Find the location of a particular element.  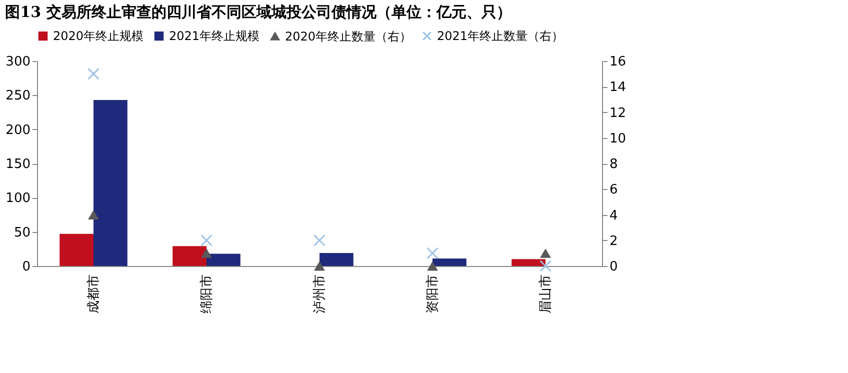

x-tick-label: 成都市 is located at coordinates (94, 294).